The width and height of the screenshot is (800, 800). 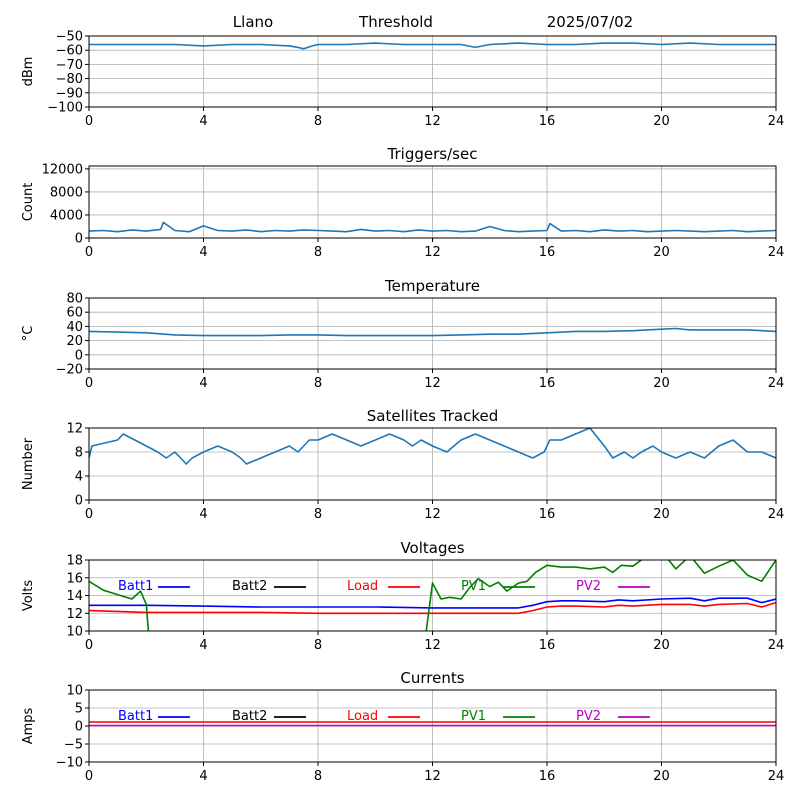 What do you see at coordinates (74, 313) in the screenshot?
I see `y-tick-label: 60` at bounding box center [74, 313].